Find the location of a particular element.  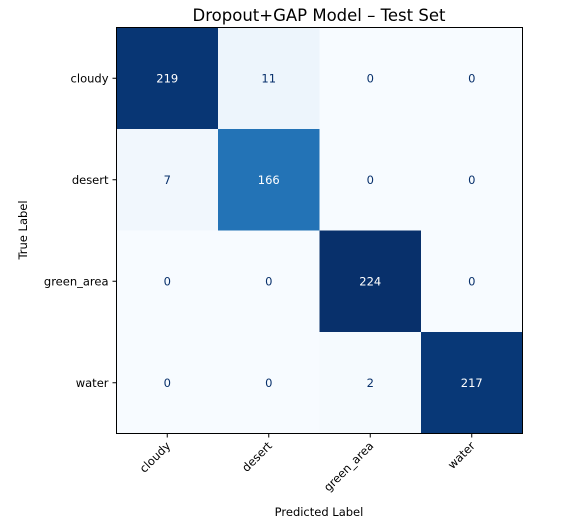

x-tick-label-water: water is located at coordinates (461, 455).